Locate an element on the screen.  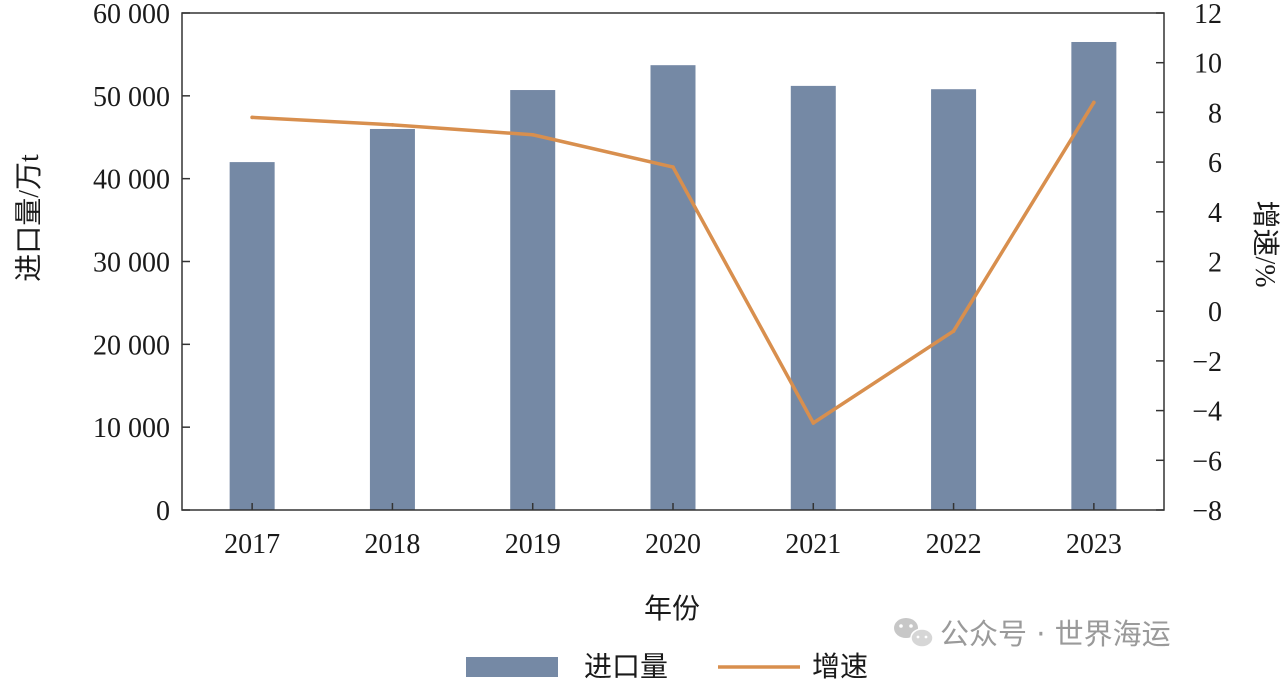
y2-tick-label: 4 is located at coordinates (1215, 213).